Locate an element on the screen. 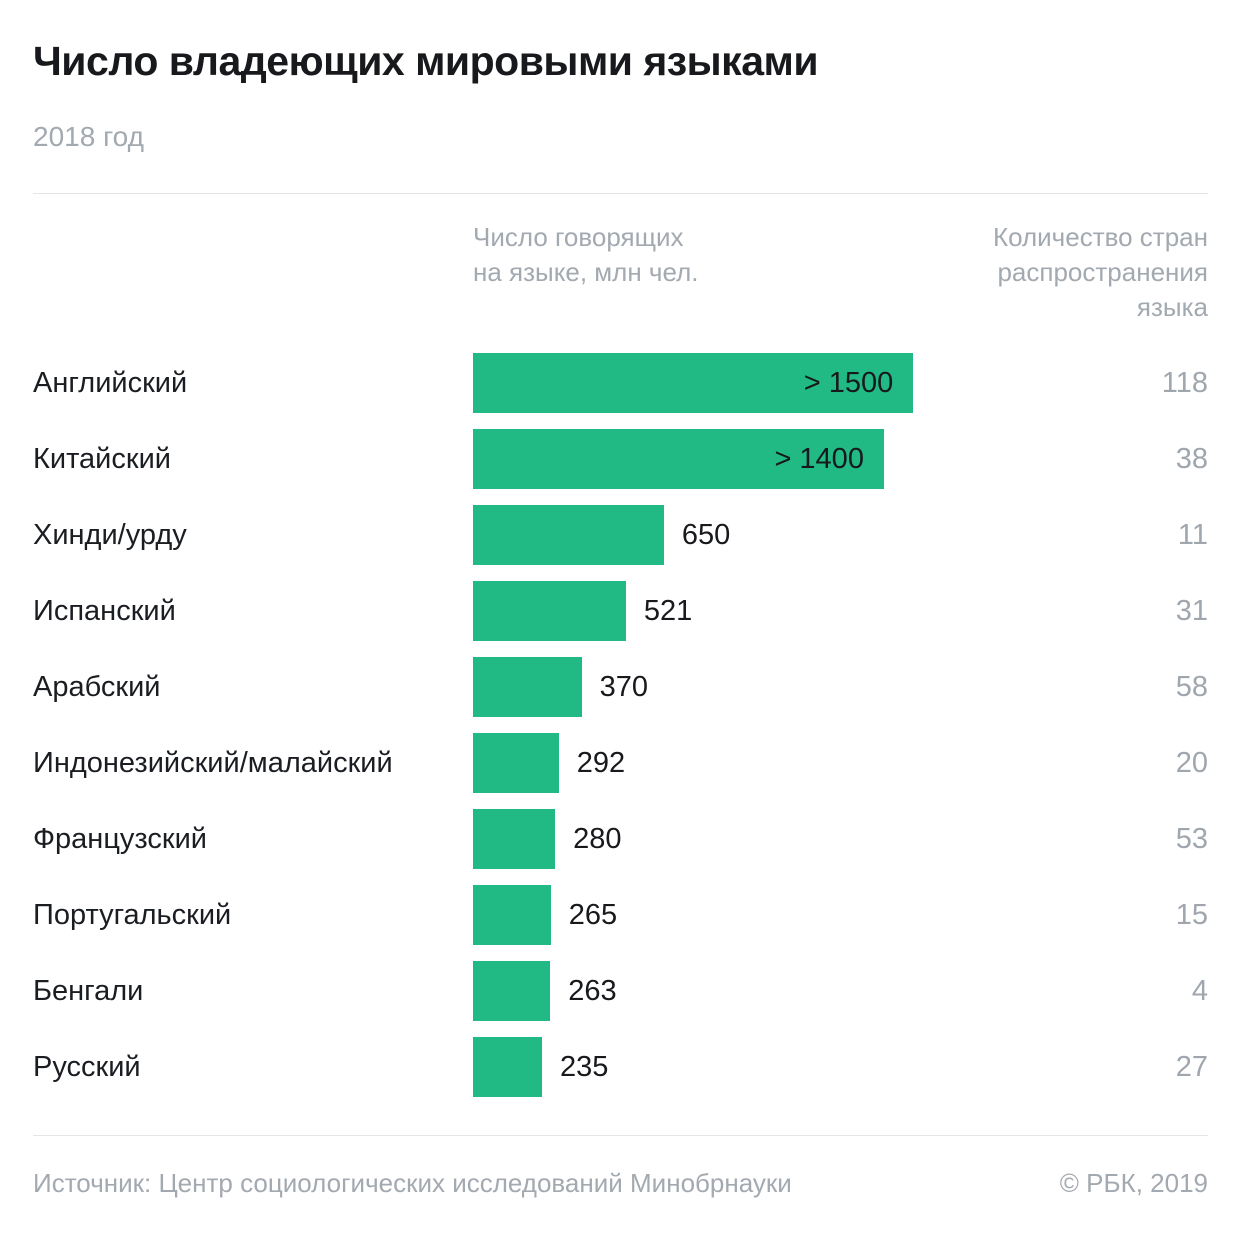 The image size is (1241, 1241). chart-row: Арабский 370 58 is located at coordinates (620, 687).